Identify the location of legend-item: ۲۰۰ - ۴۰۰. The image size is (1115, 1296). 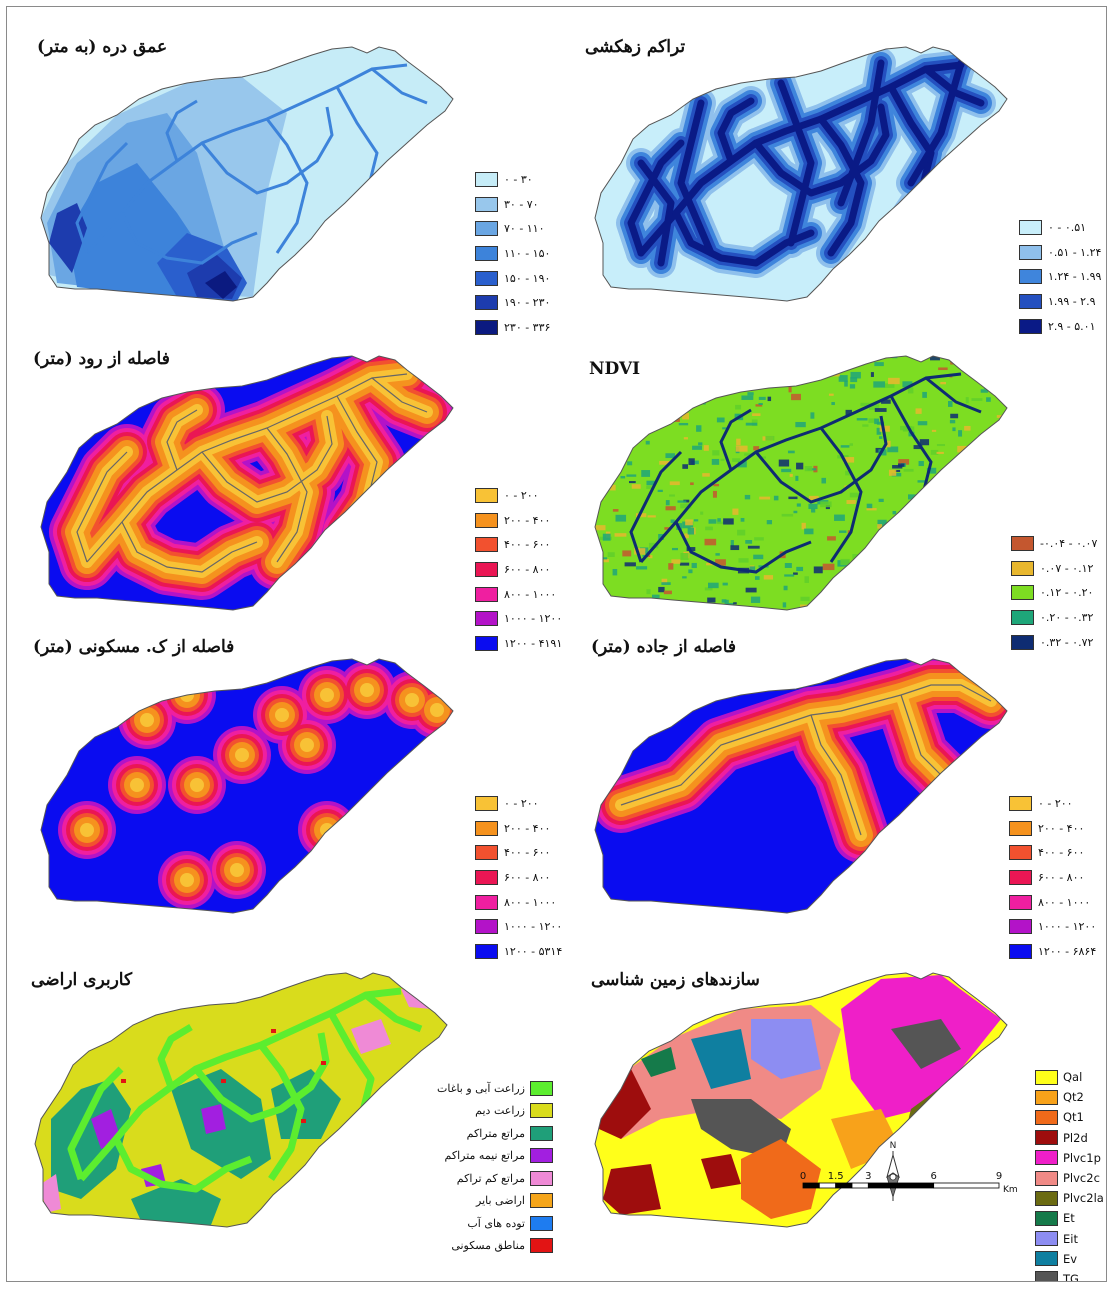
(1052, 828).